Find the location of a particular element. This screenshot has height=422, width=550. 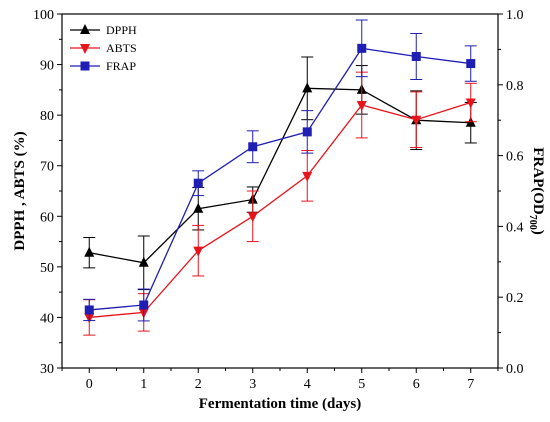

y-axis-right-label-close: ) is located at coordinates (538, 232).